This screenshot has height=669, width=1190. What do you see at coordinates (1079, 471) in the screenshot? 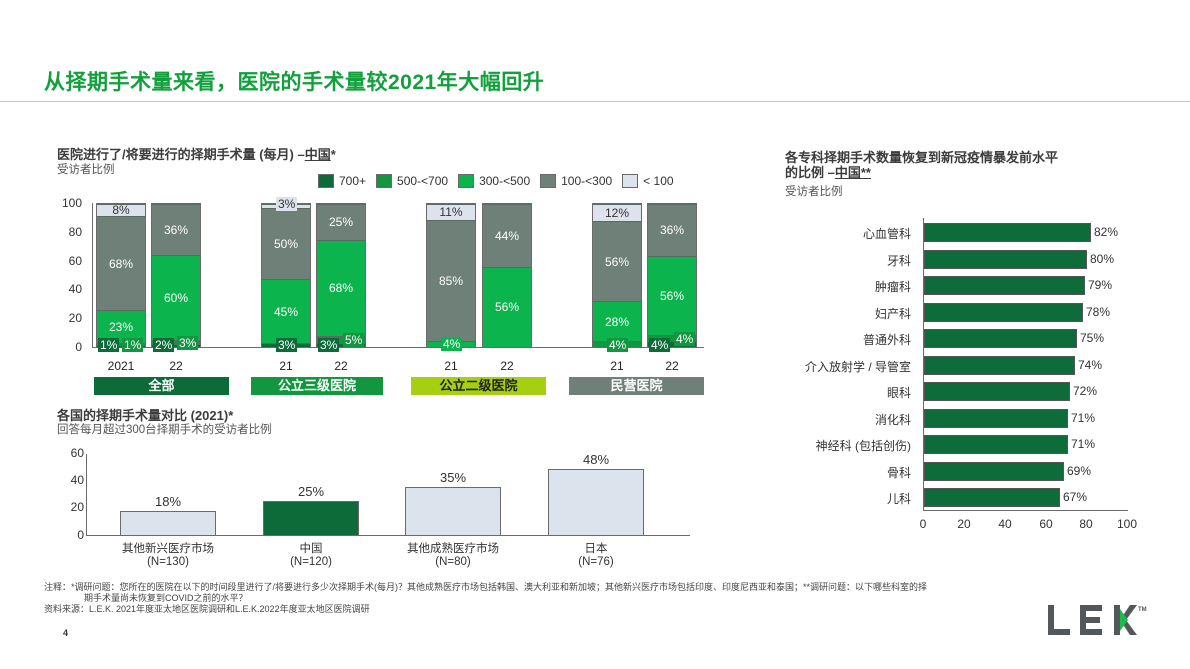
I see `bar-value: 69%` at bounding box center [1079, 471].